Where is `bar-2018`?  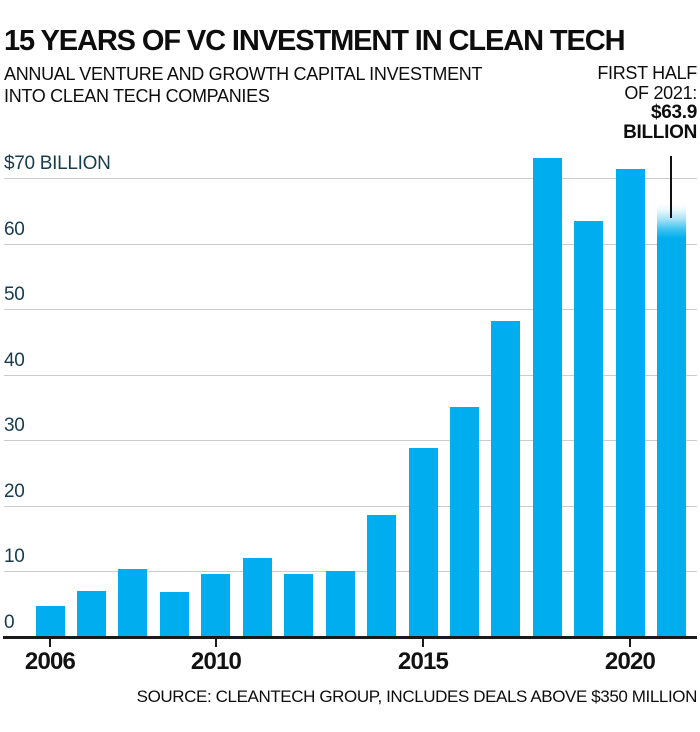
bar-2018 is located at coordinates (547, 397).